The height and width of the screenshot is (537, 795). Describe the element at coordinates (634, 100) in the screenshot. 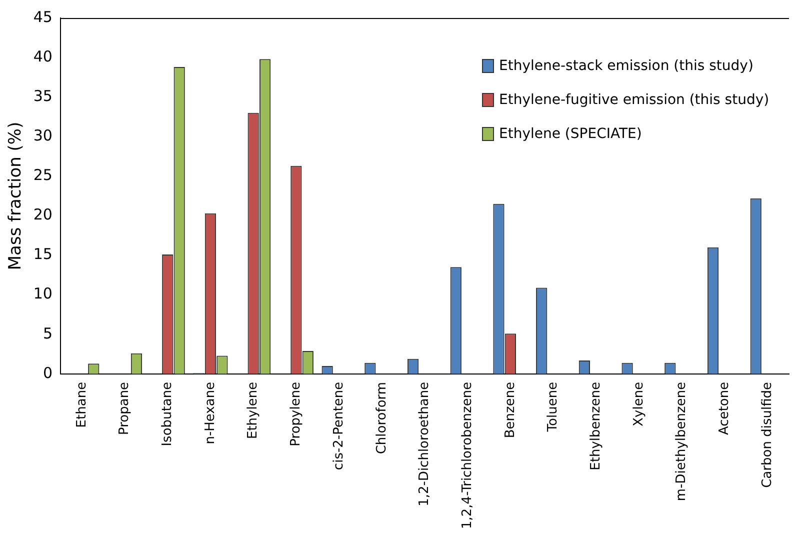

I see `legend-label: Ethylene-fugitive emission (this study)` at that location.